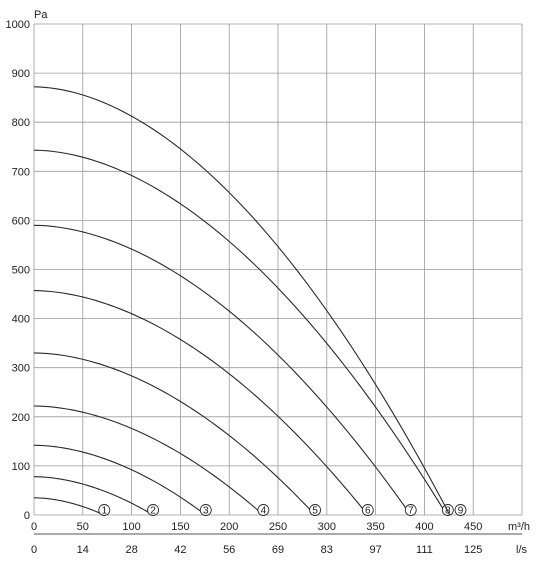  Describe the element at coordinates (327, 527) in the screenshot. I see `x-tick-label: 300` at that location.